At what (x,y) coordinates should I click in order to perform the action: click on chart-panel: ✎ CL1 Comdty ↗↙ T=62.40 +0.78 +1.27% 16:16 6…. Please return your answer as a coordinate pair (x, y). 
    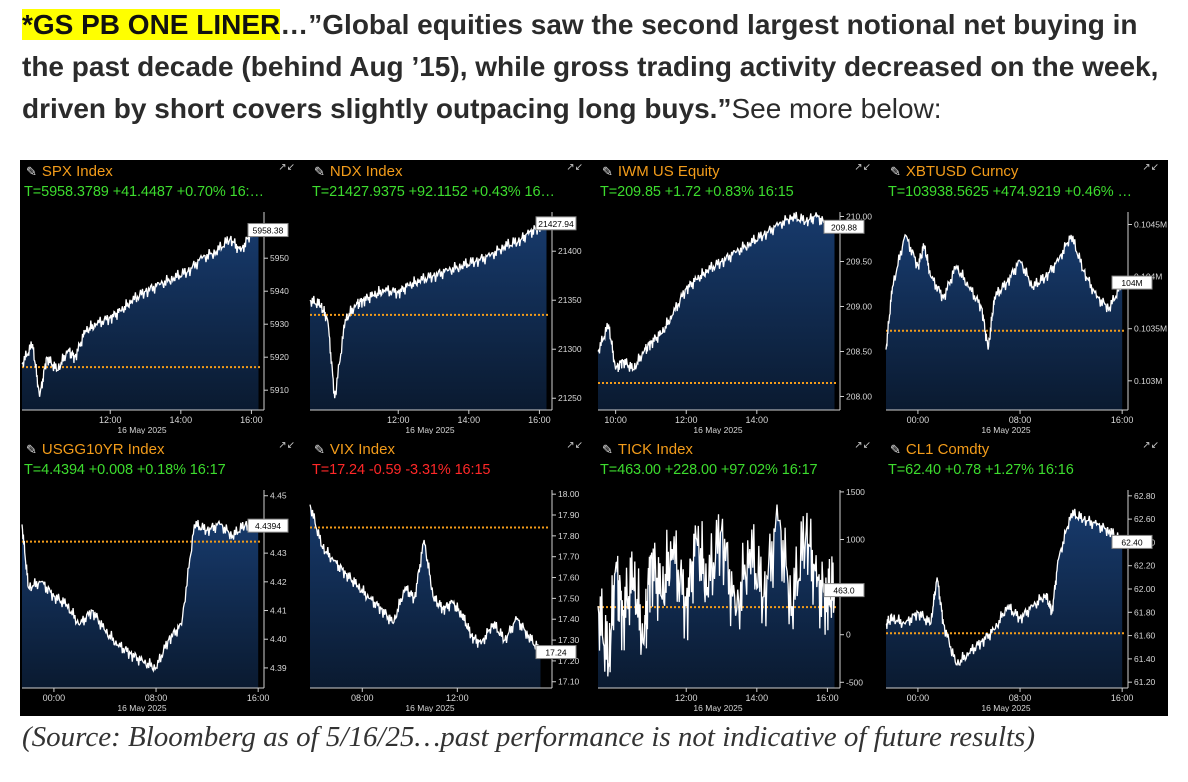
    Looking at the image, I should click on (1025, 575).